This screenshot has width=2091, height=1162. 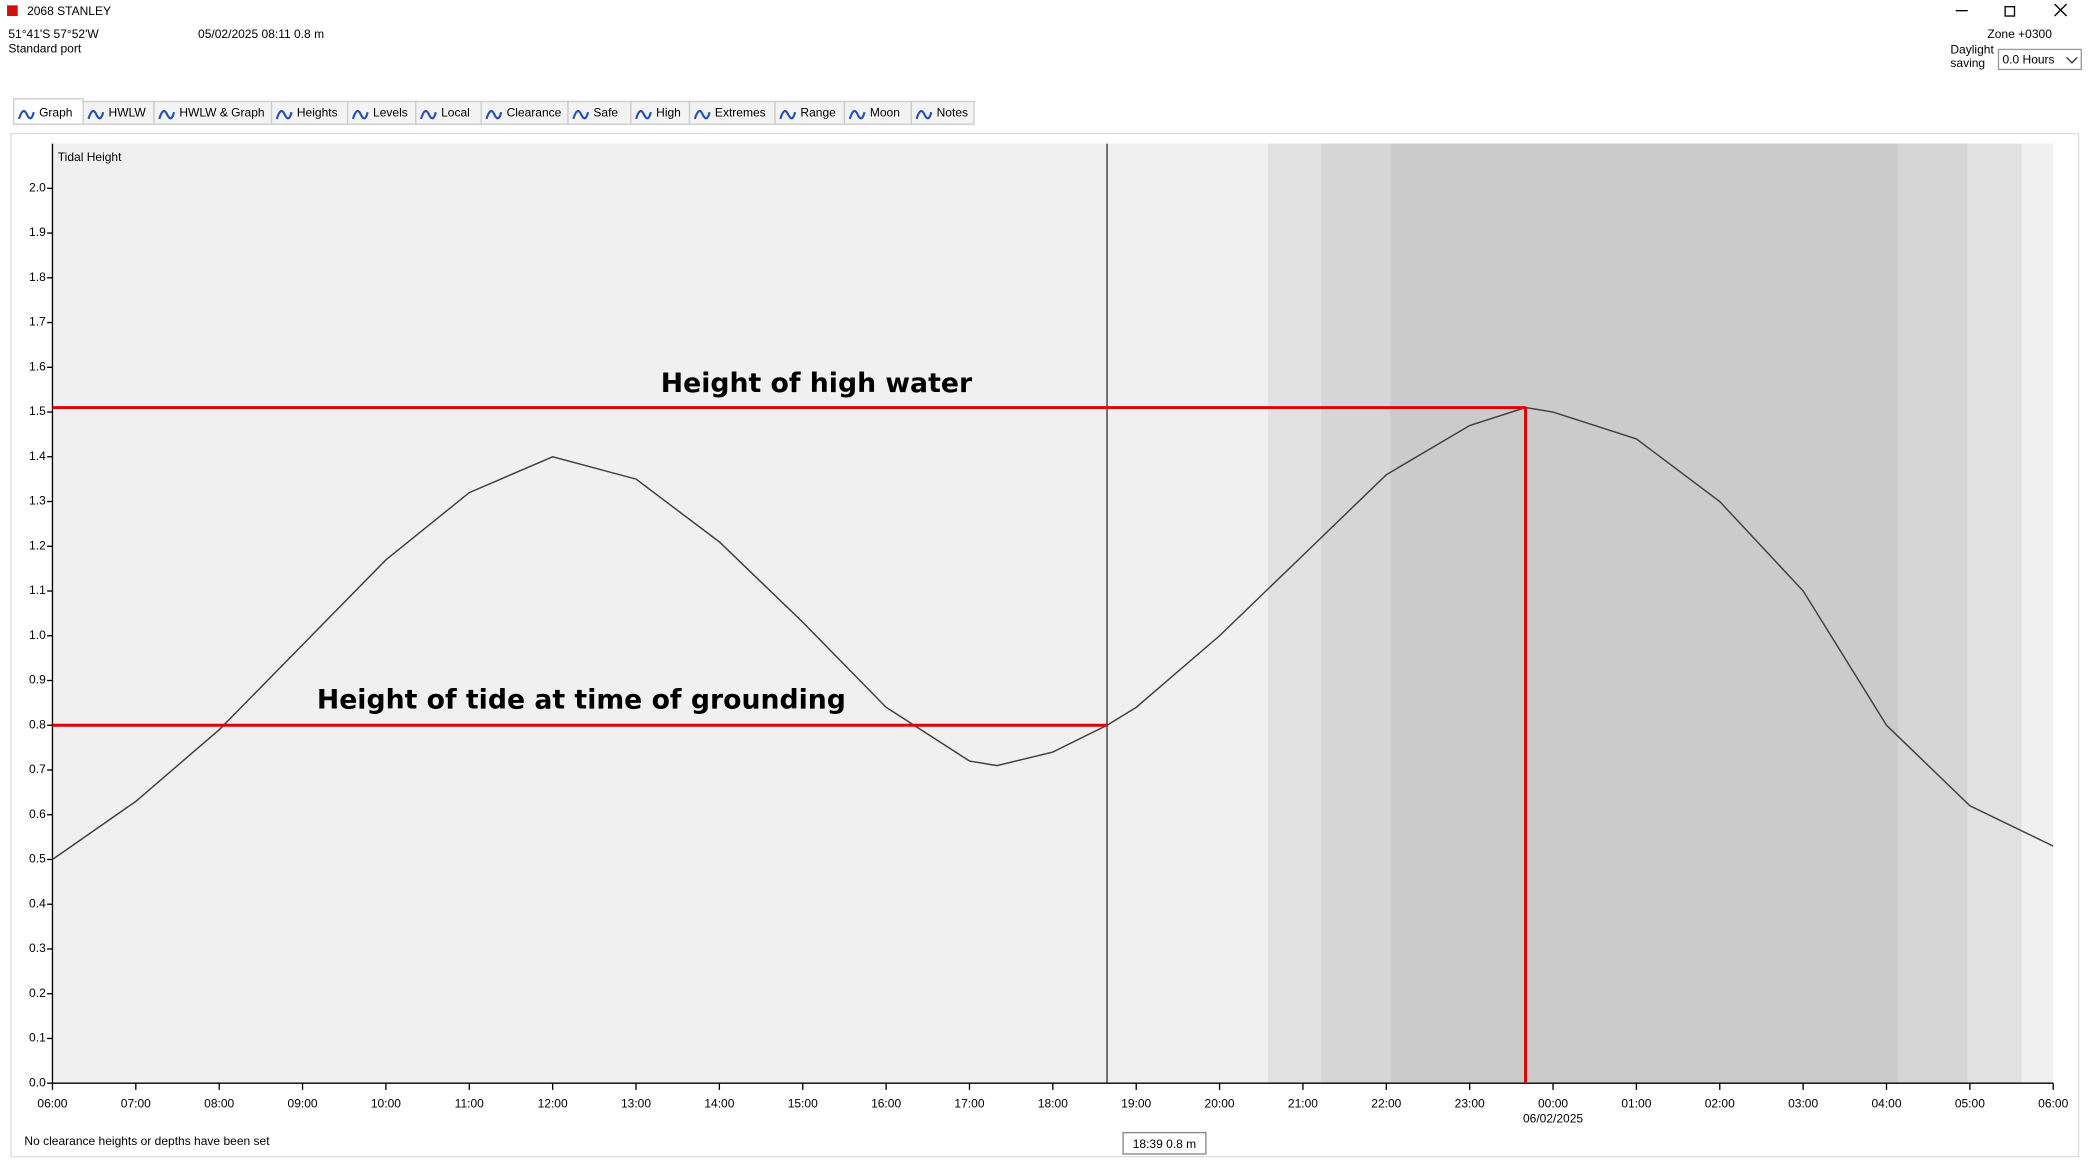 What do you see at coordinates (37, 322) in the screenshot?
I see `y-tick-label: 1.7` at bounding box center [37, 322].